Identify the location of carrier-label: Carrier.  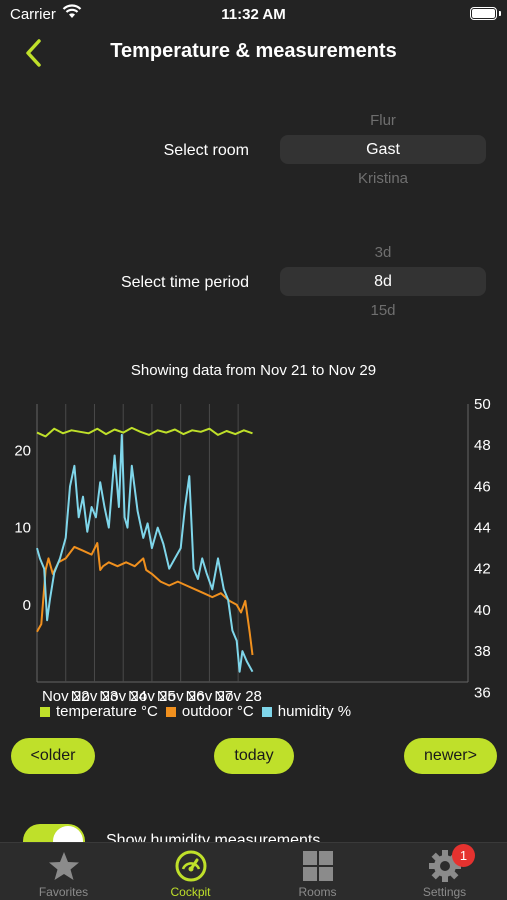
(33, 14).